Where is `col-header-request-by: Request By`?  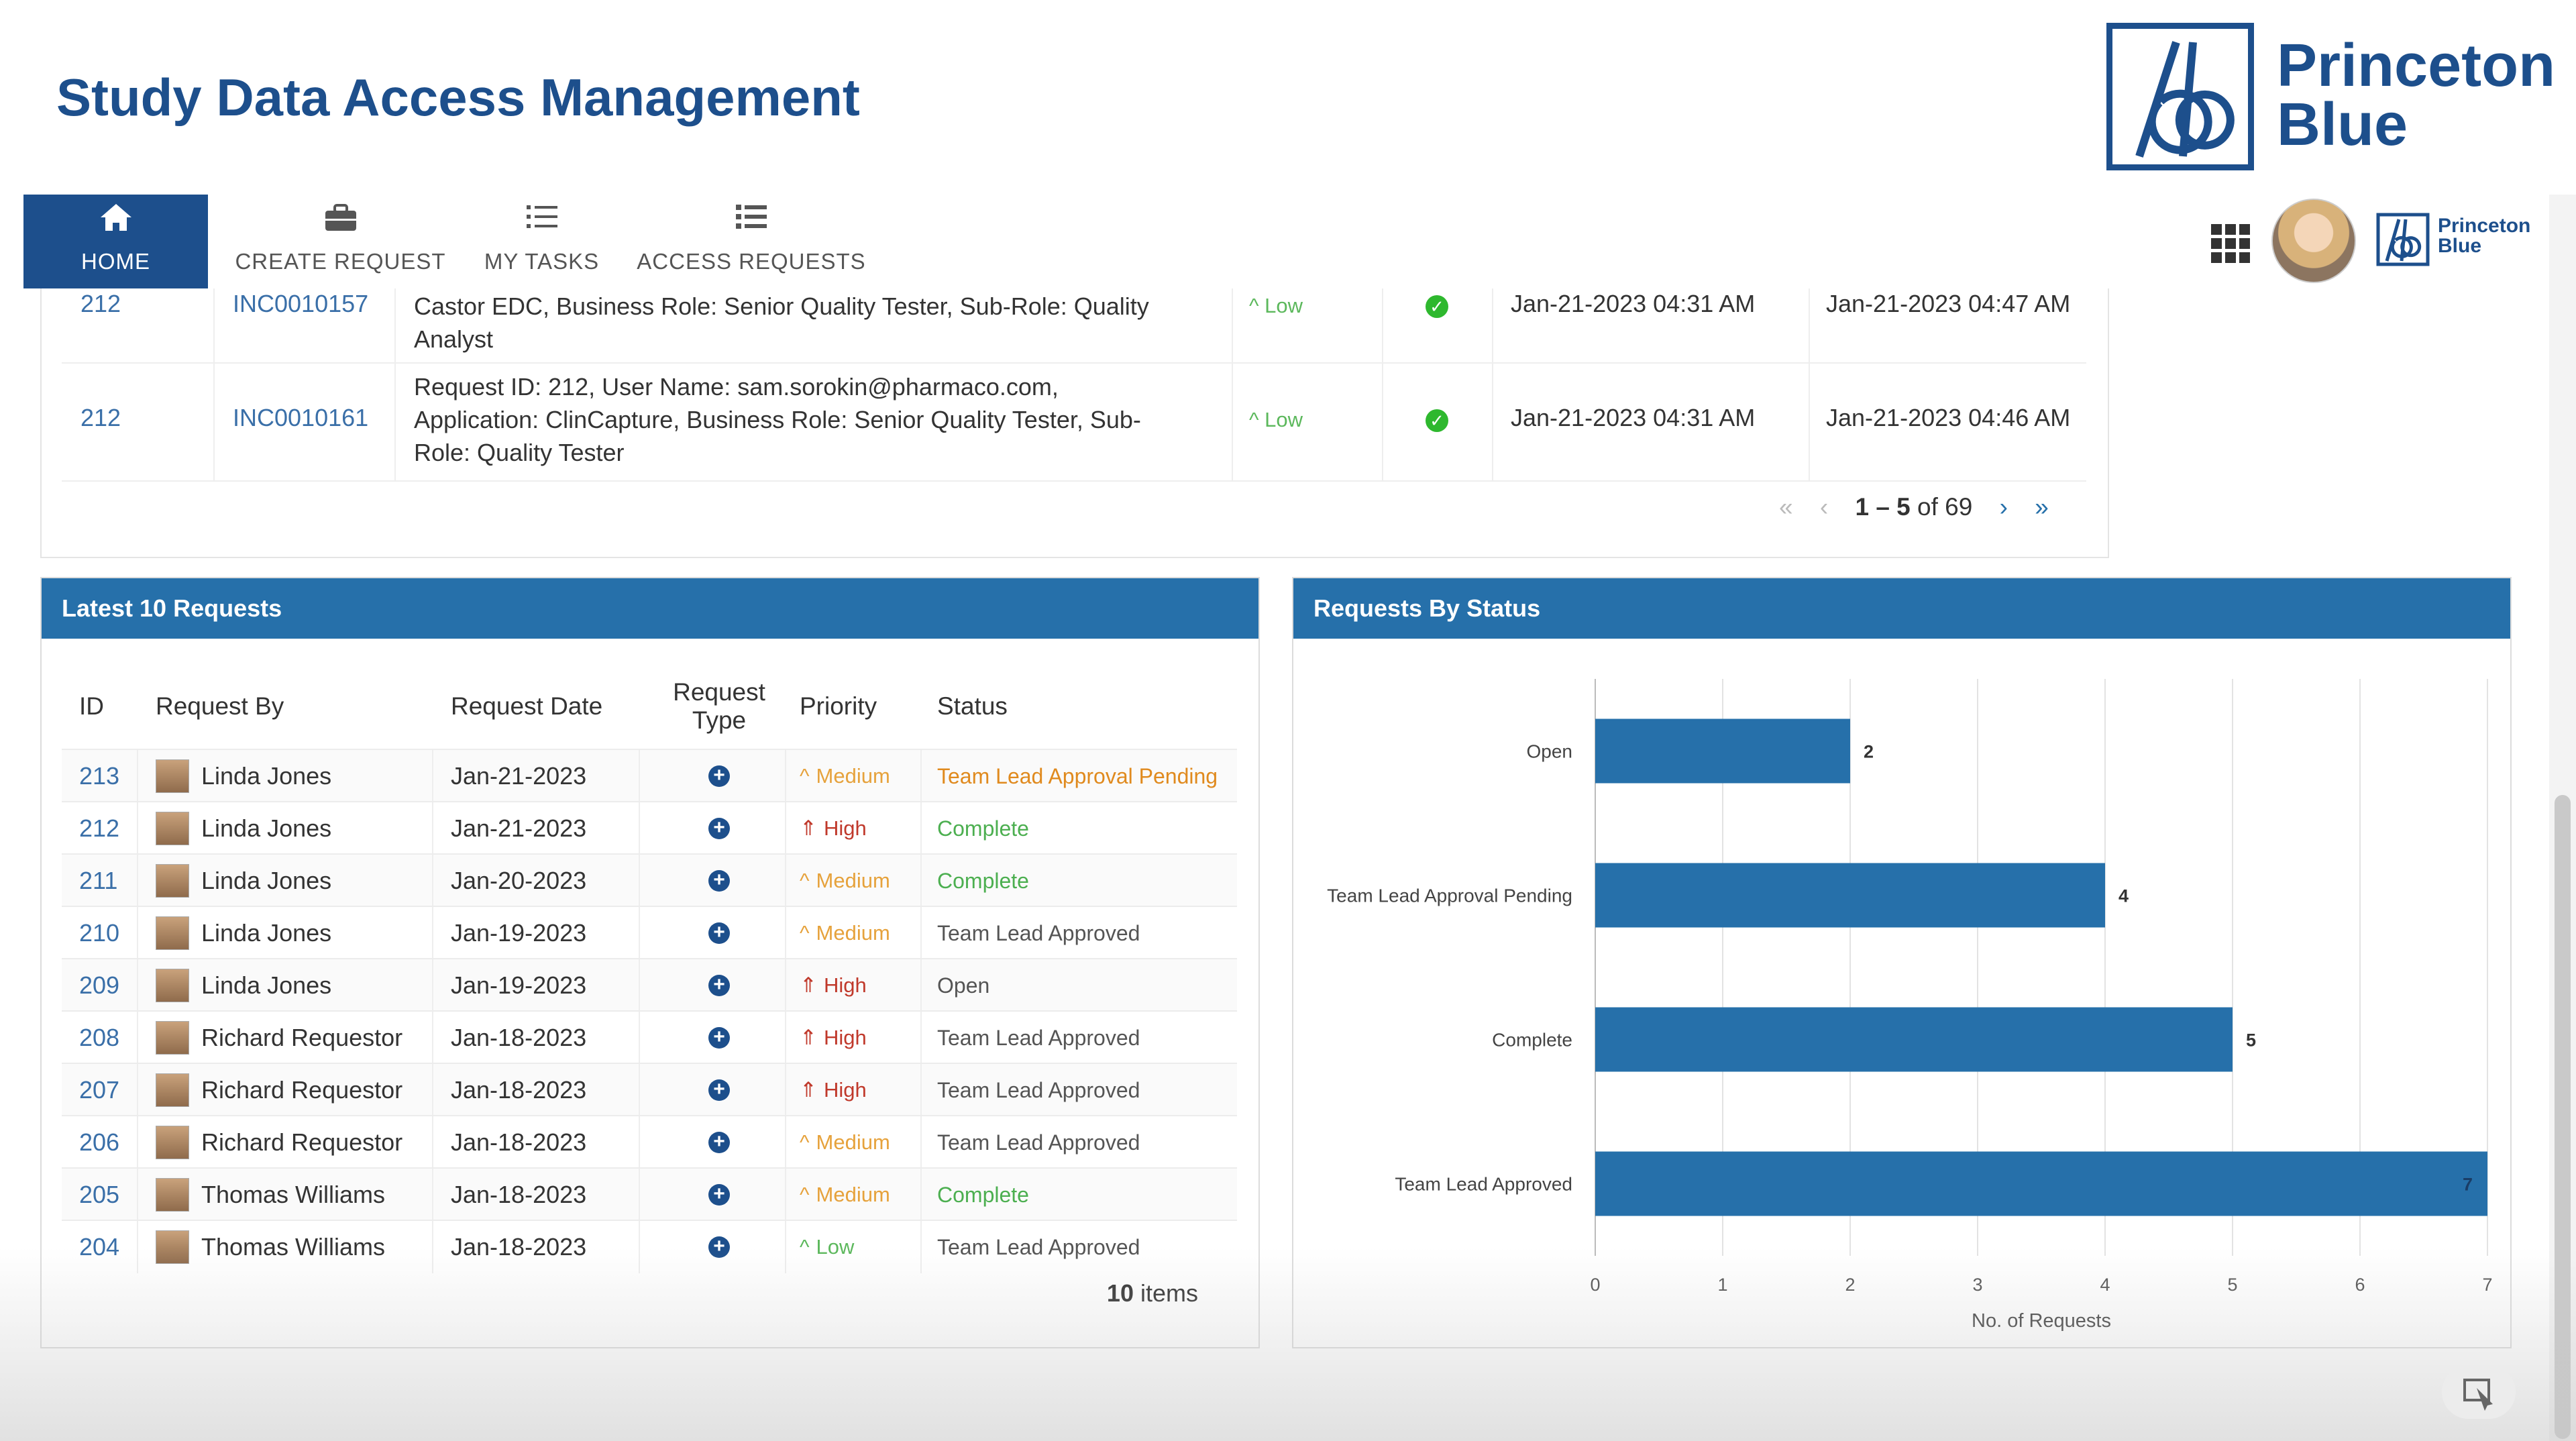
col-header-request-by: Request By is located at coordinates (220, 706).